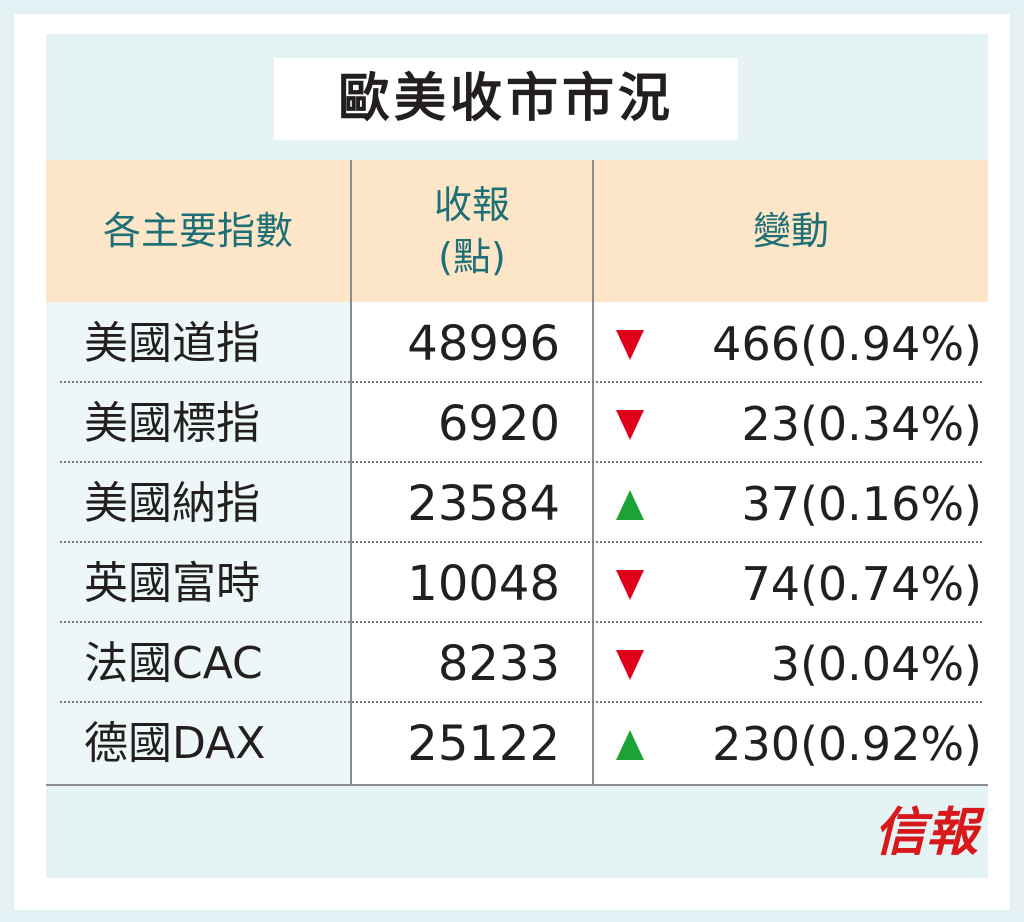  Describe the element at coordinates (472, 257) in the screenshot. I see `header-close-unit: (點)` at that location.